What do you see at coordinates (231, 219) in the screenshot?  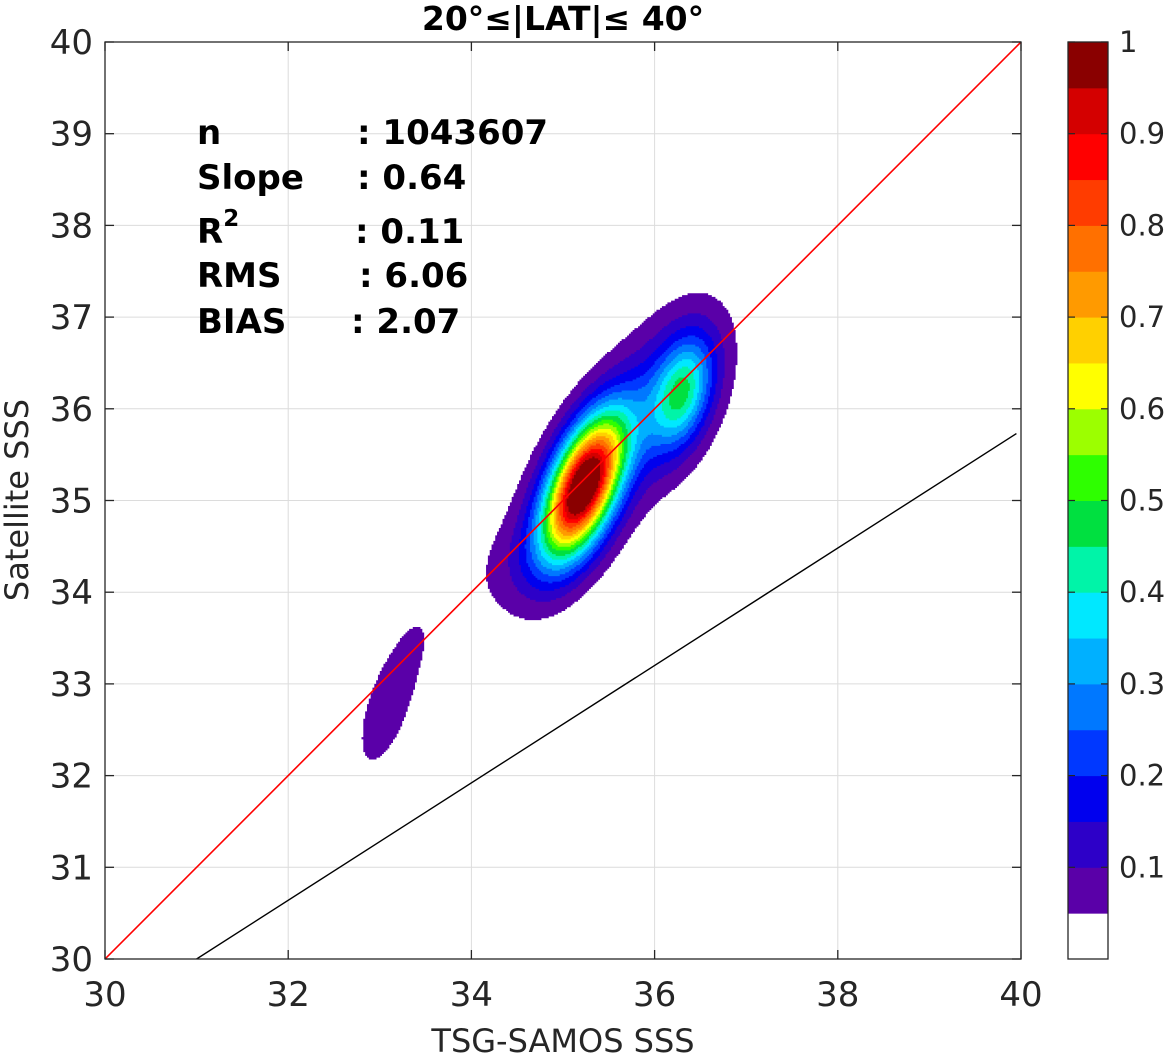 I see `stat-r2-sup: 2` at bounding box center [231, 219].